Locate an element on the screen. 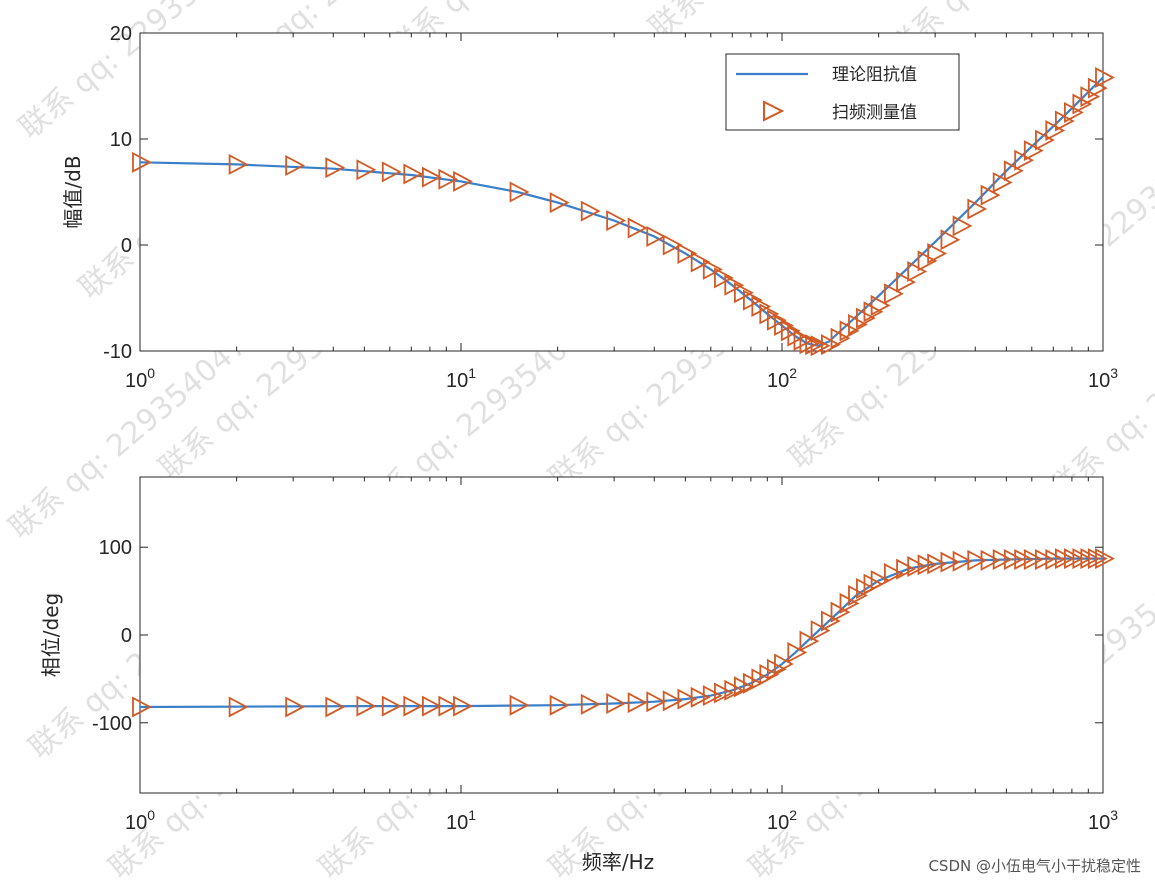  legend-entry-theory: 理论阻抗值 is located at coordinates (874, 75).